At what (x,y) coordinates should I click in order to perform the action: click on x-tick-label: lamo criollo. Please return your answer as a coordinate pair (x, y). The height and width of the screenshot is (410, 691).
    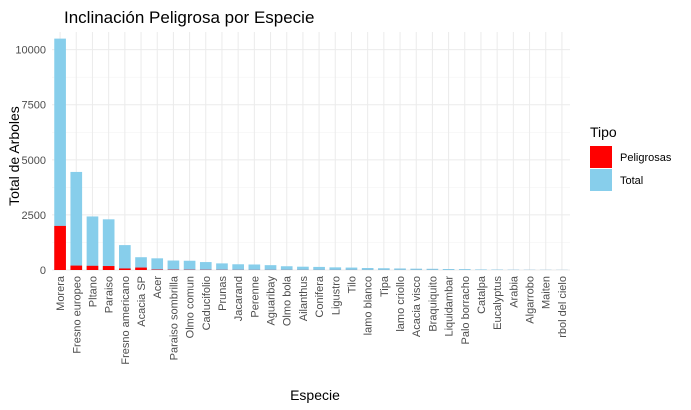
    Looking at the image, I should click on (401, 304).